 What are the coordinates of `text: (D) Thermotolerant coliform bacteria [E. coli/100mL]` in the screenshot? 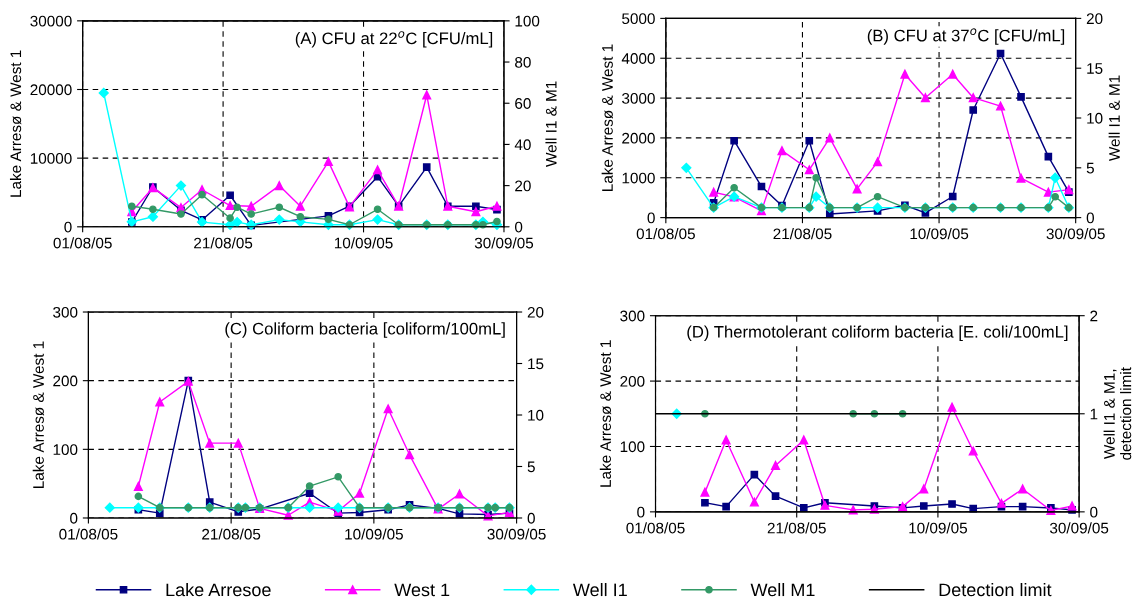 It's located at (877, 333).